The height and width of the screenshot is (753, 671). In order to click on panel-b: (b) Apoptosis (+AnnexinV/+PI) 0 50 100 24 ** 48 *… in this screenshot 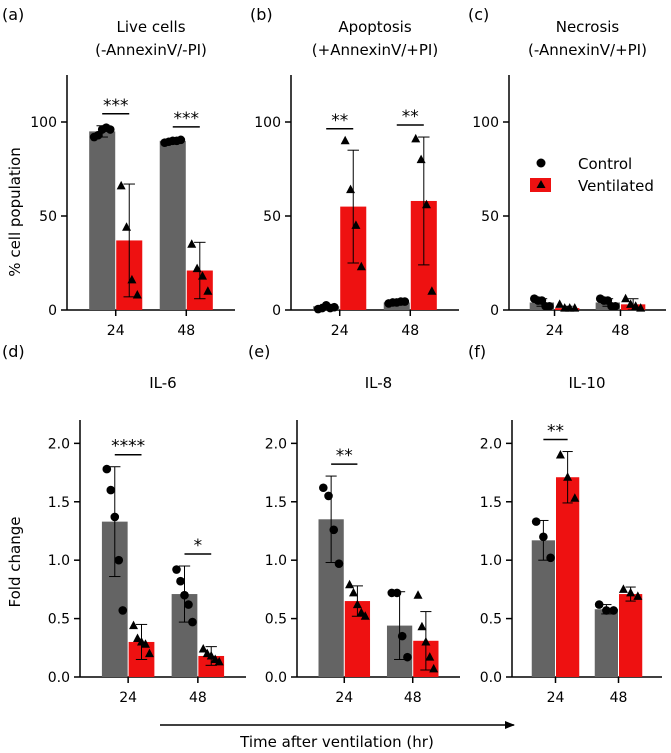, I will do `click(354, 172)`.